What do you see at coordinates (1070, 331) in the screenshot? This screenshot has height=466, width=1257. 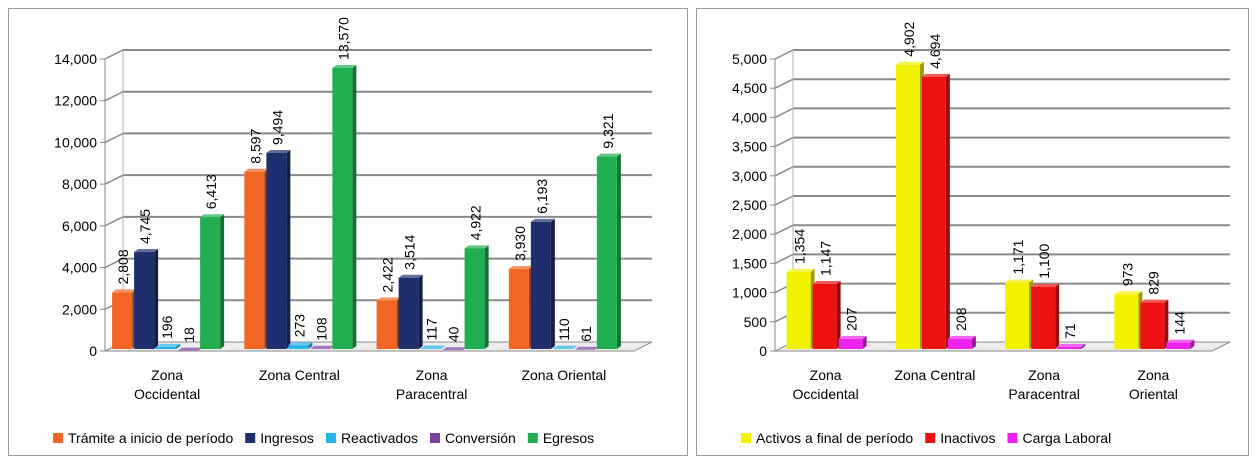 I see `chart2-data-label: 71` at bounding box center [1070, 331].